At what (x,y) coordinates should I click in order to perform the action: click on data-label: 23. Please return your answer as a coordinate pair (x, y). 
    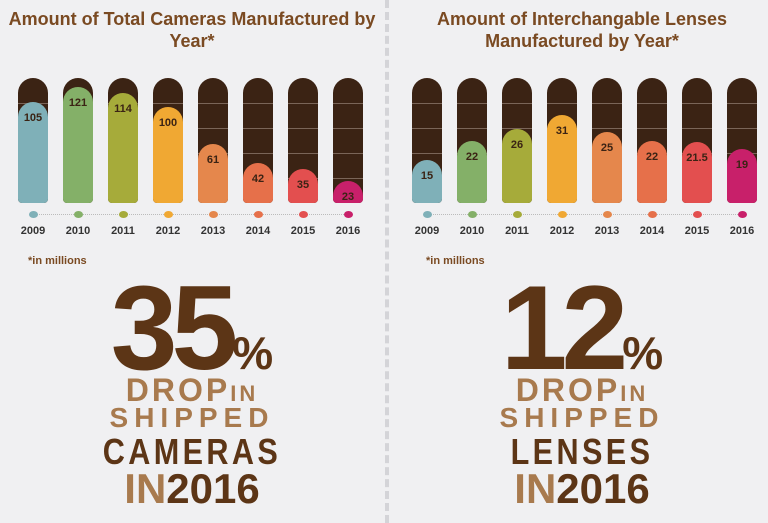
    Looking at the image, I should click on (348, 196).